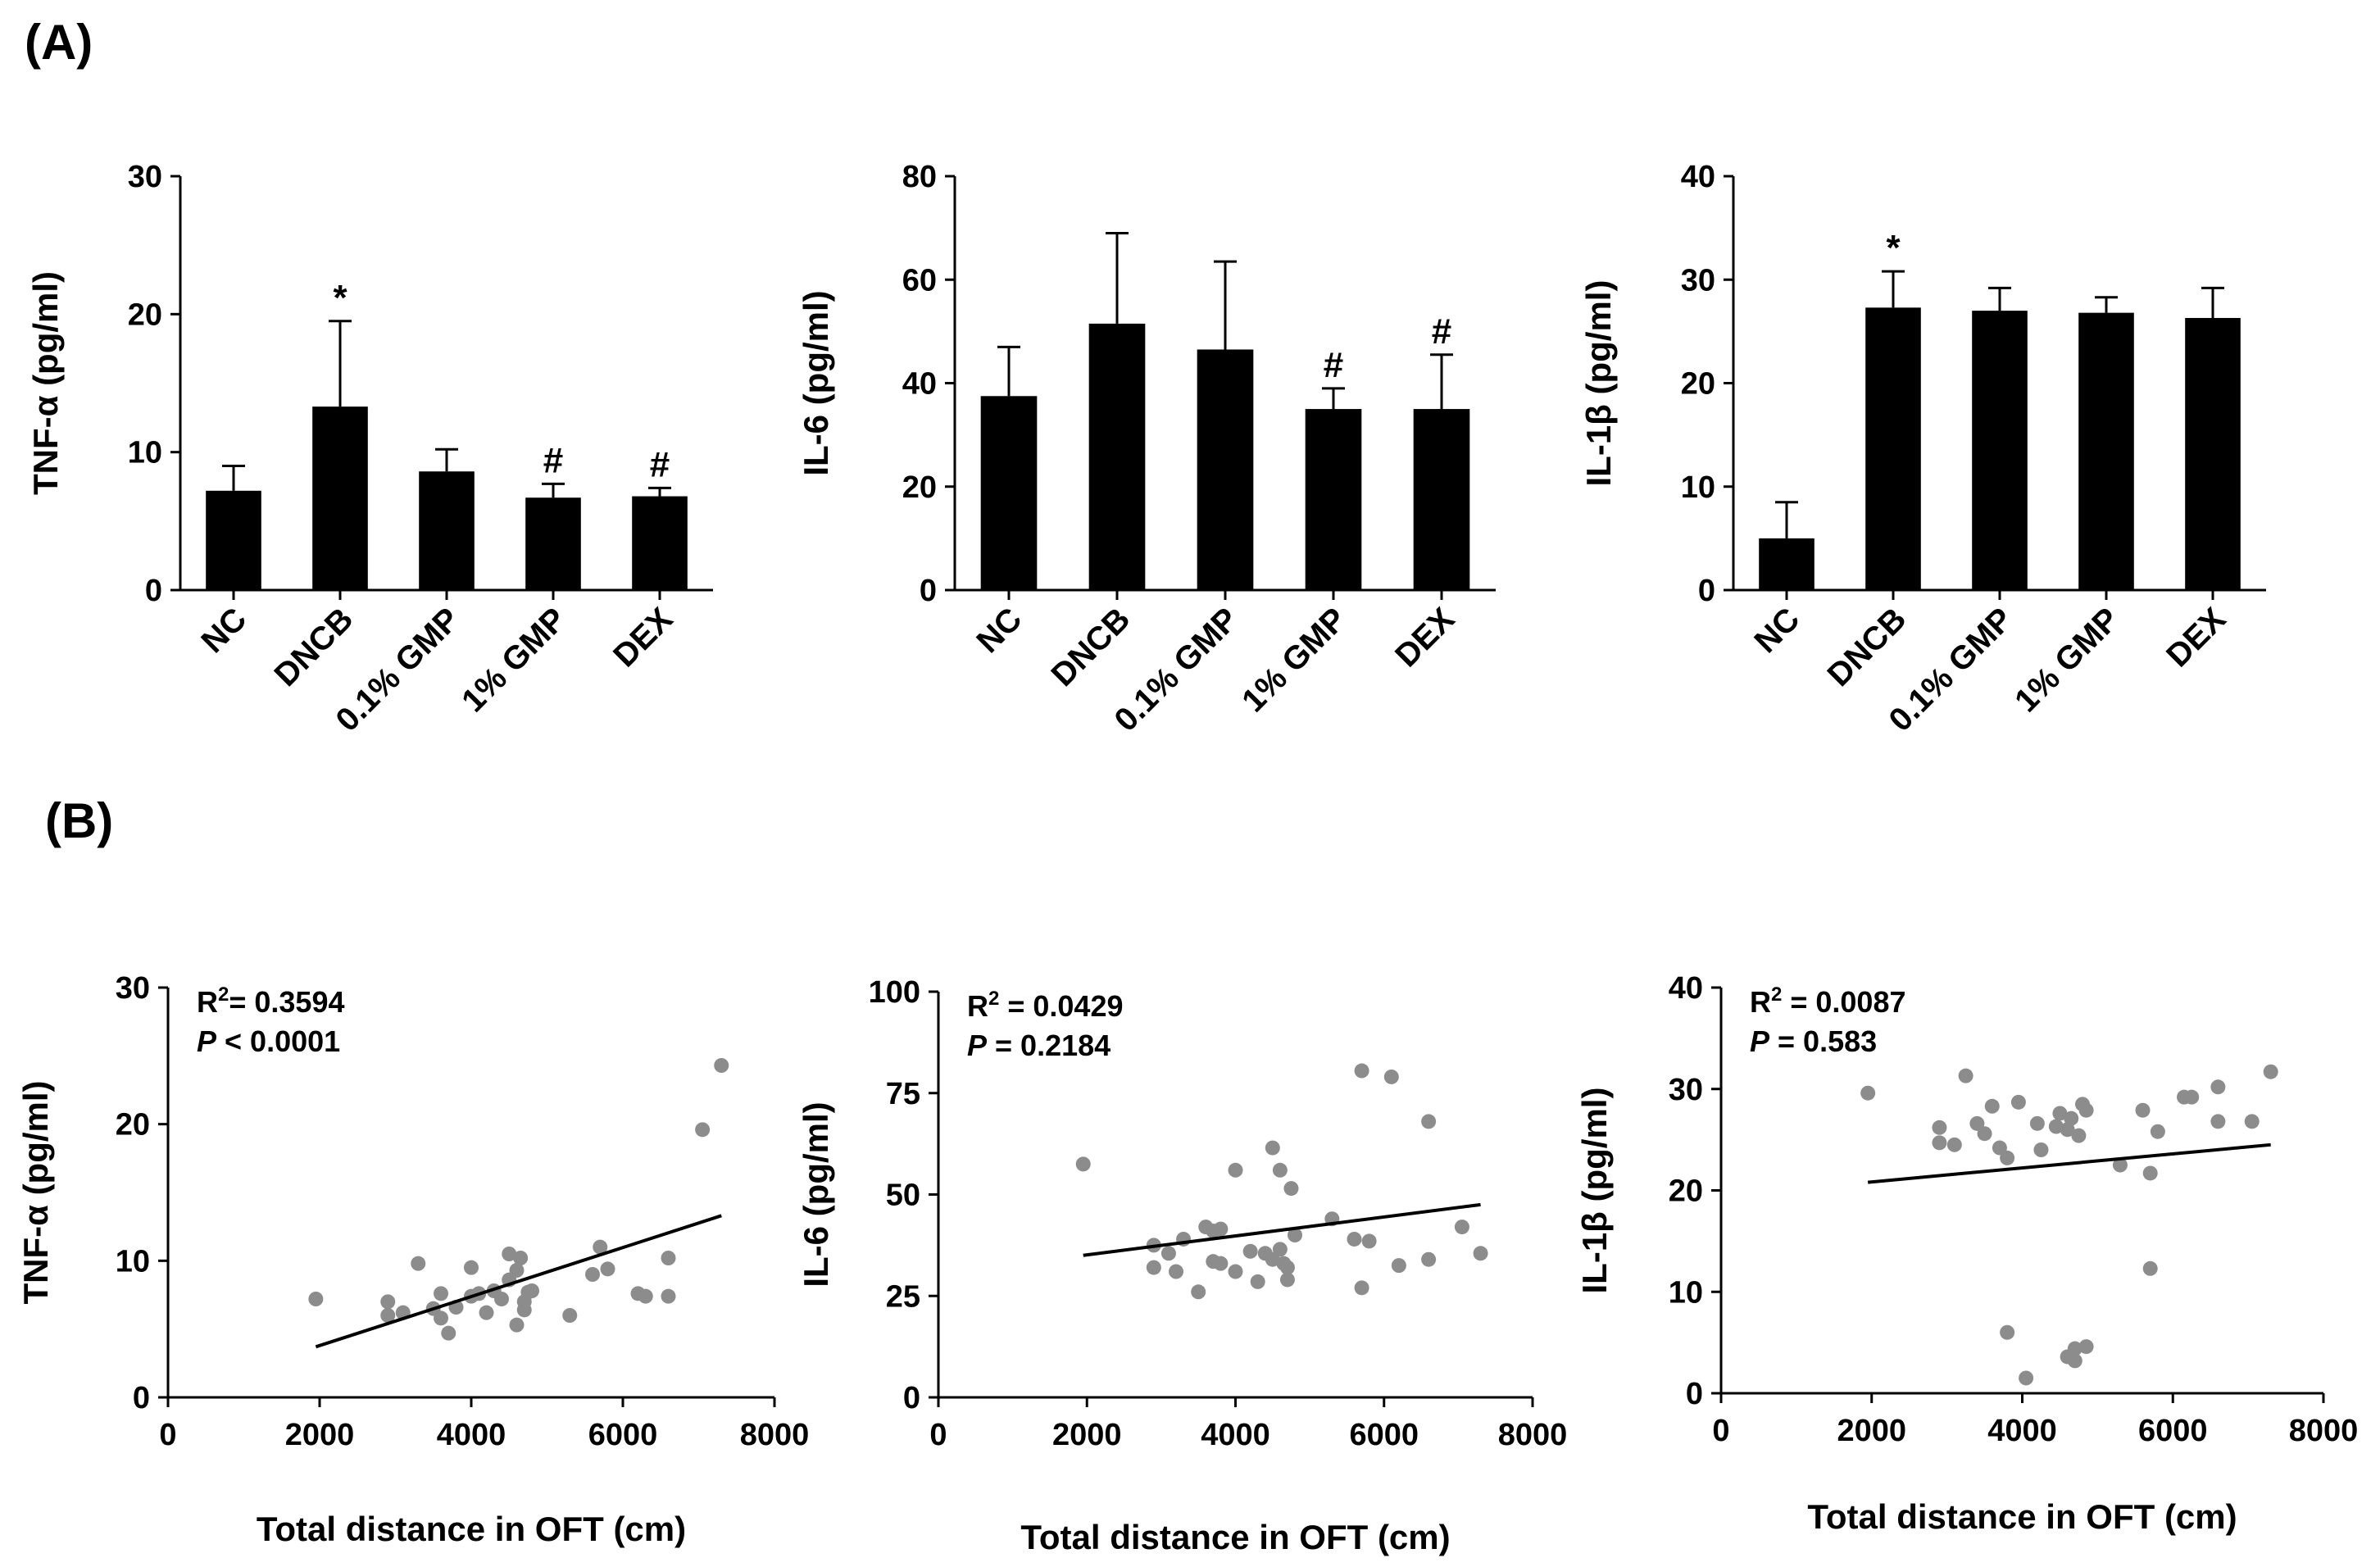  What do you see at coordinates (1599, 384) in the screenshot?
I see `y-axis-label: IL-1β (pg/ml)` at bounding box center [1599, 384].